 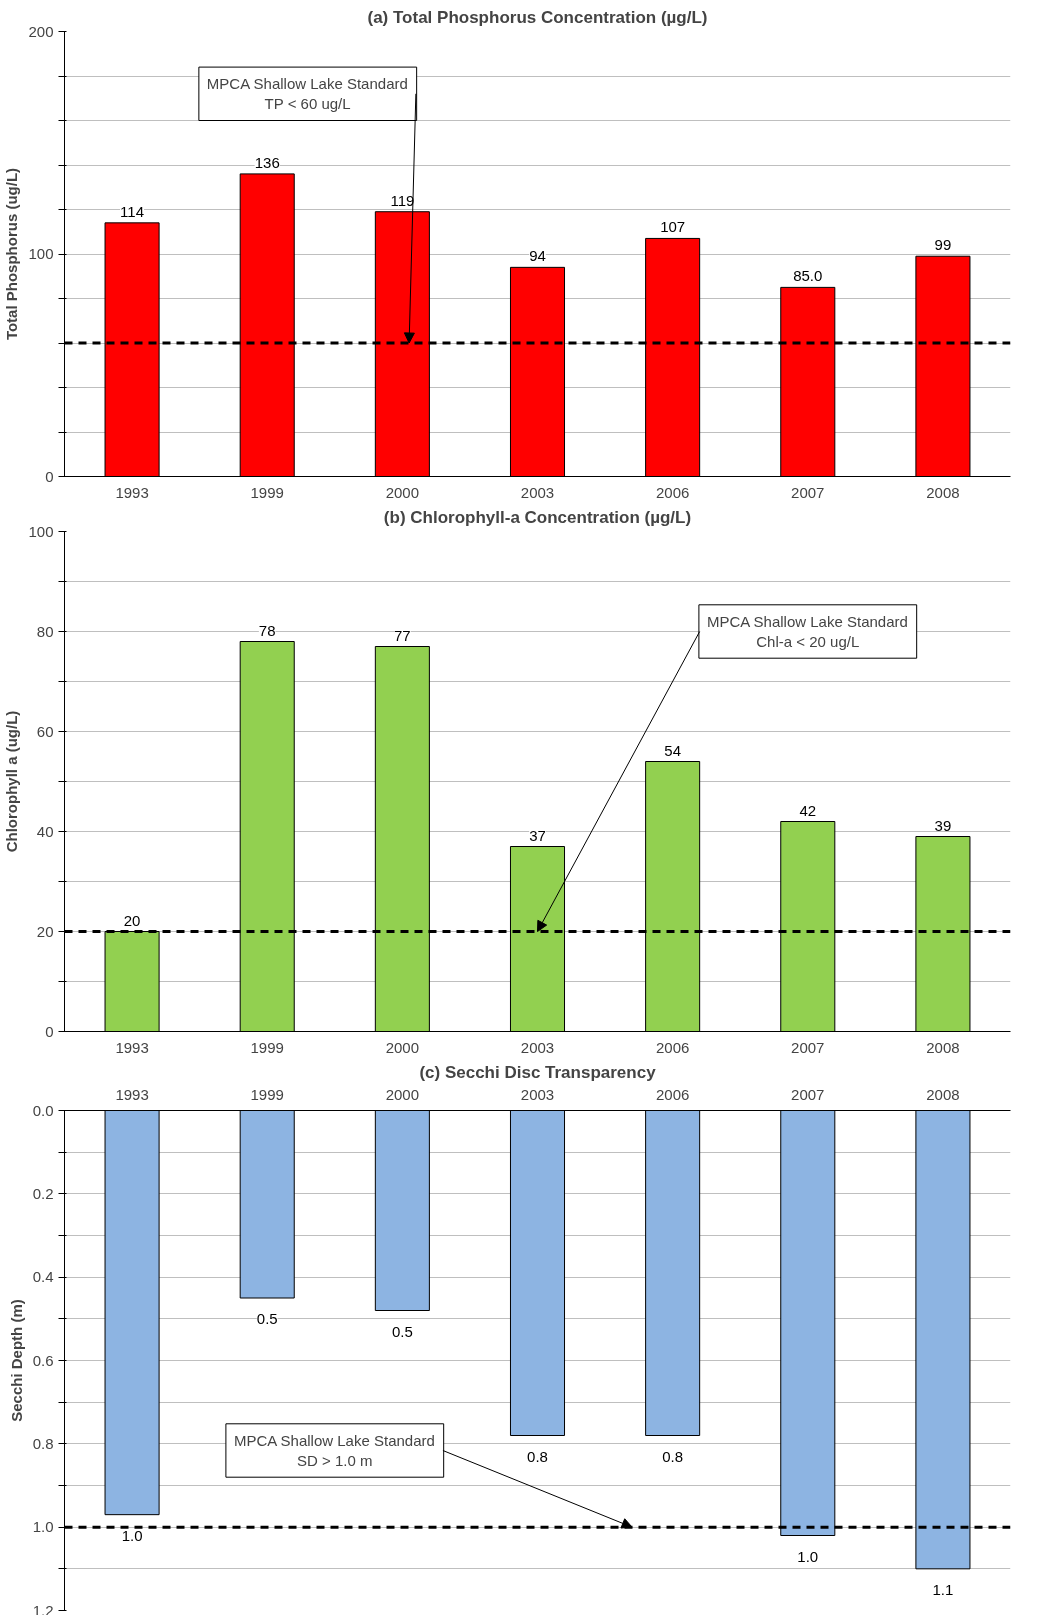 I want to click on data-label: 119, so click(x=402, y=200).